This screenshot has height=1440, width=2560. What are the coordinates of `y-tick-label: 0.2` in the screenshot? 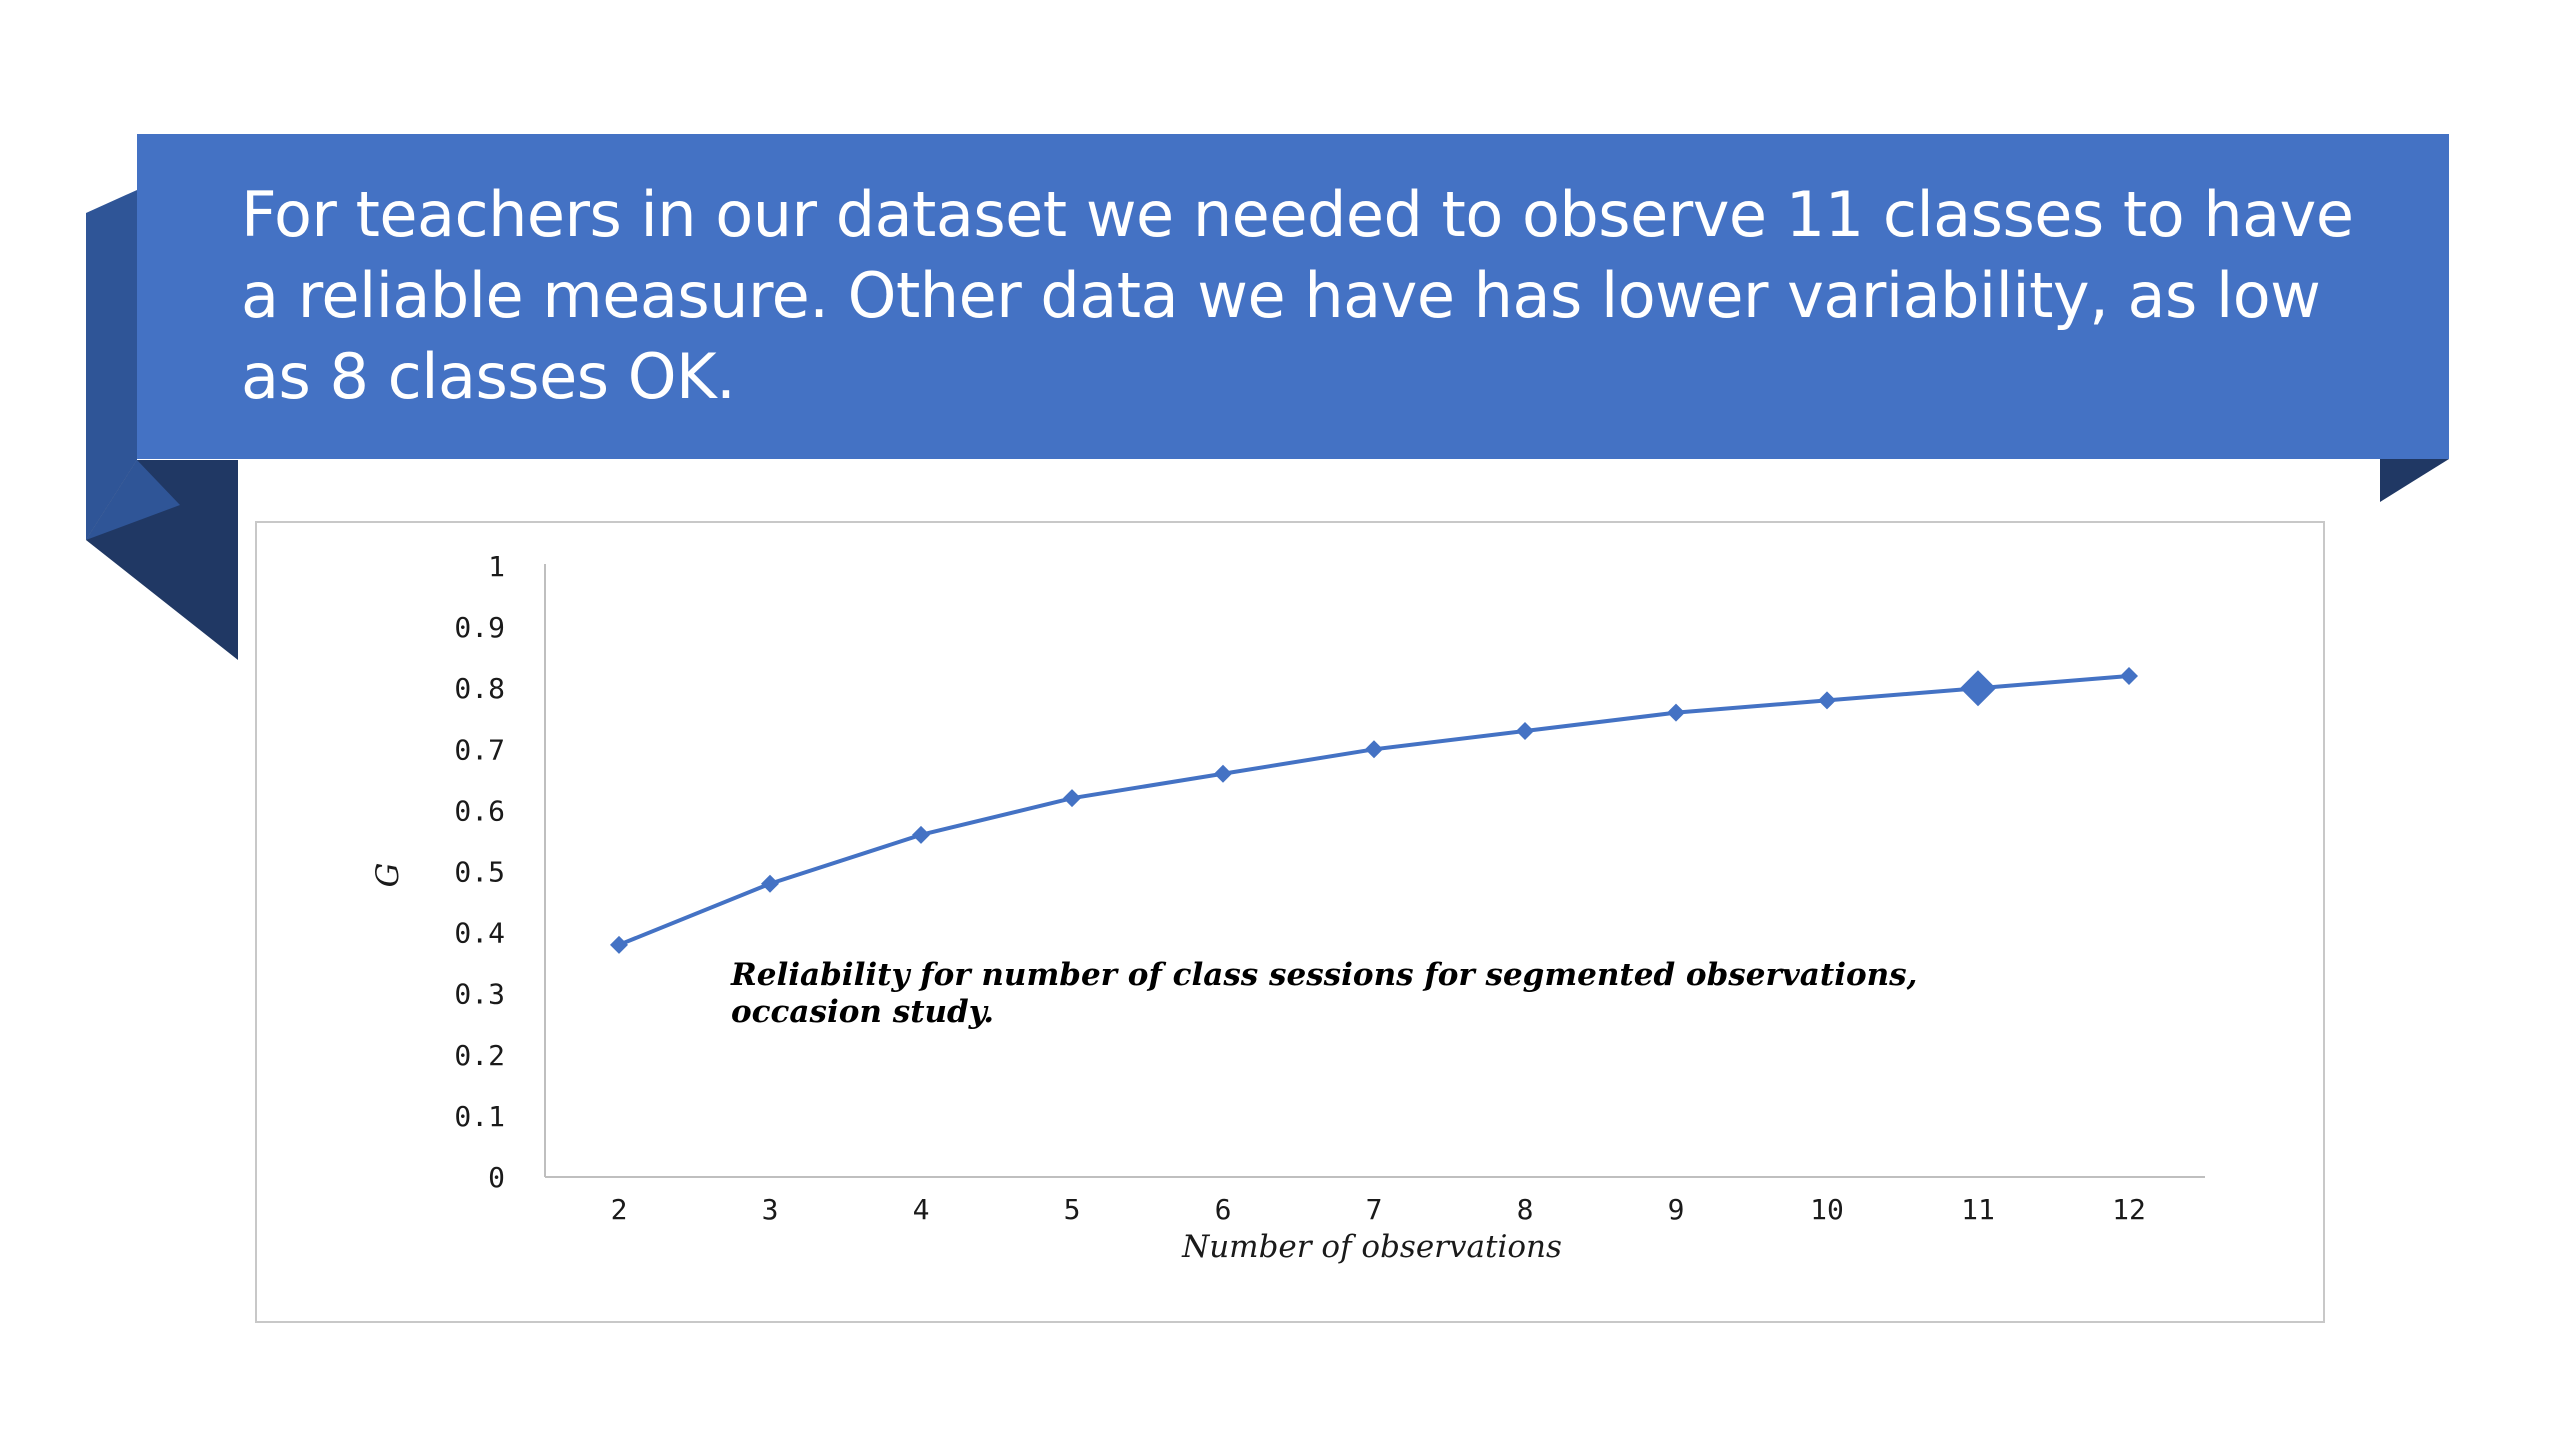 It's located at (479, 1055).